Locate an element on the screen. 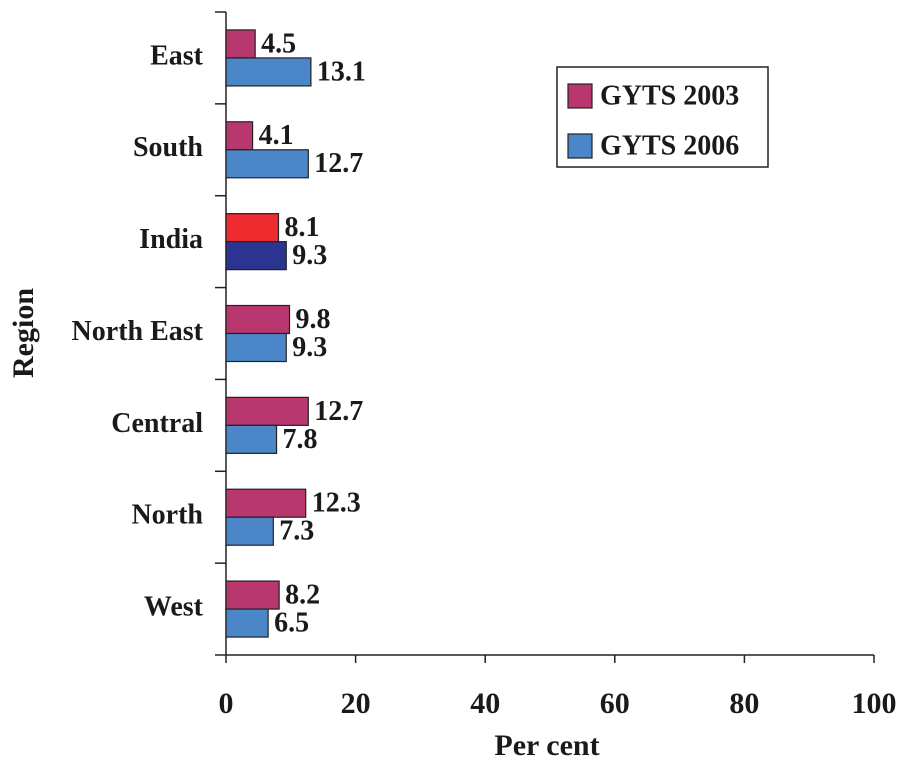 The height and width of the screenshot is (764, 902). value-label: 9.8 is located at coordinates (313, 319).